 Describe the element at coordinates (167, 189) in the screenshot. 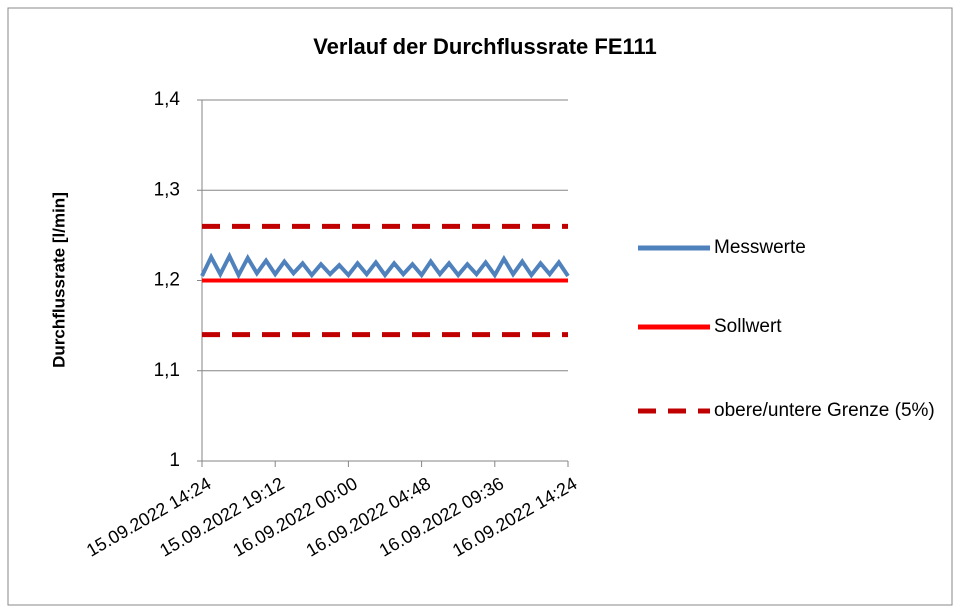

I see `y-tick-label: 1,3` at that location.